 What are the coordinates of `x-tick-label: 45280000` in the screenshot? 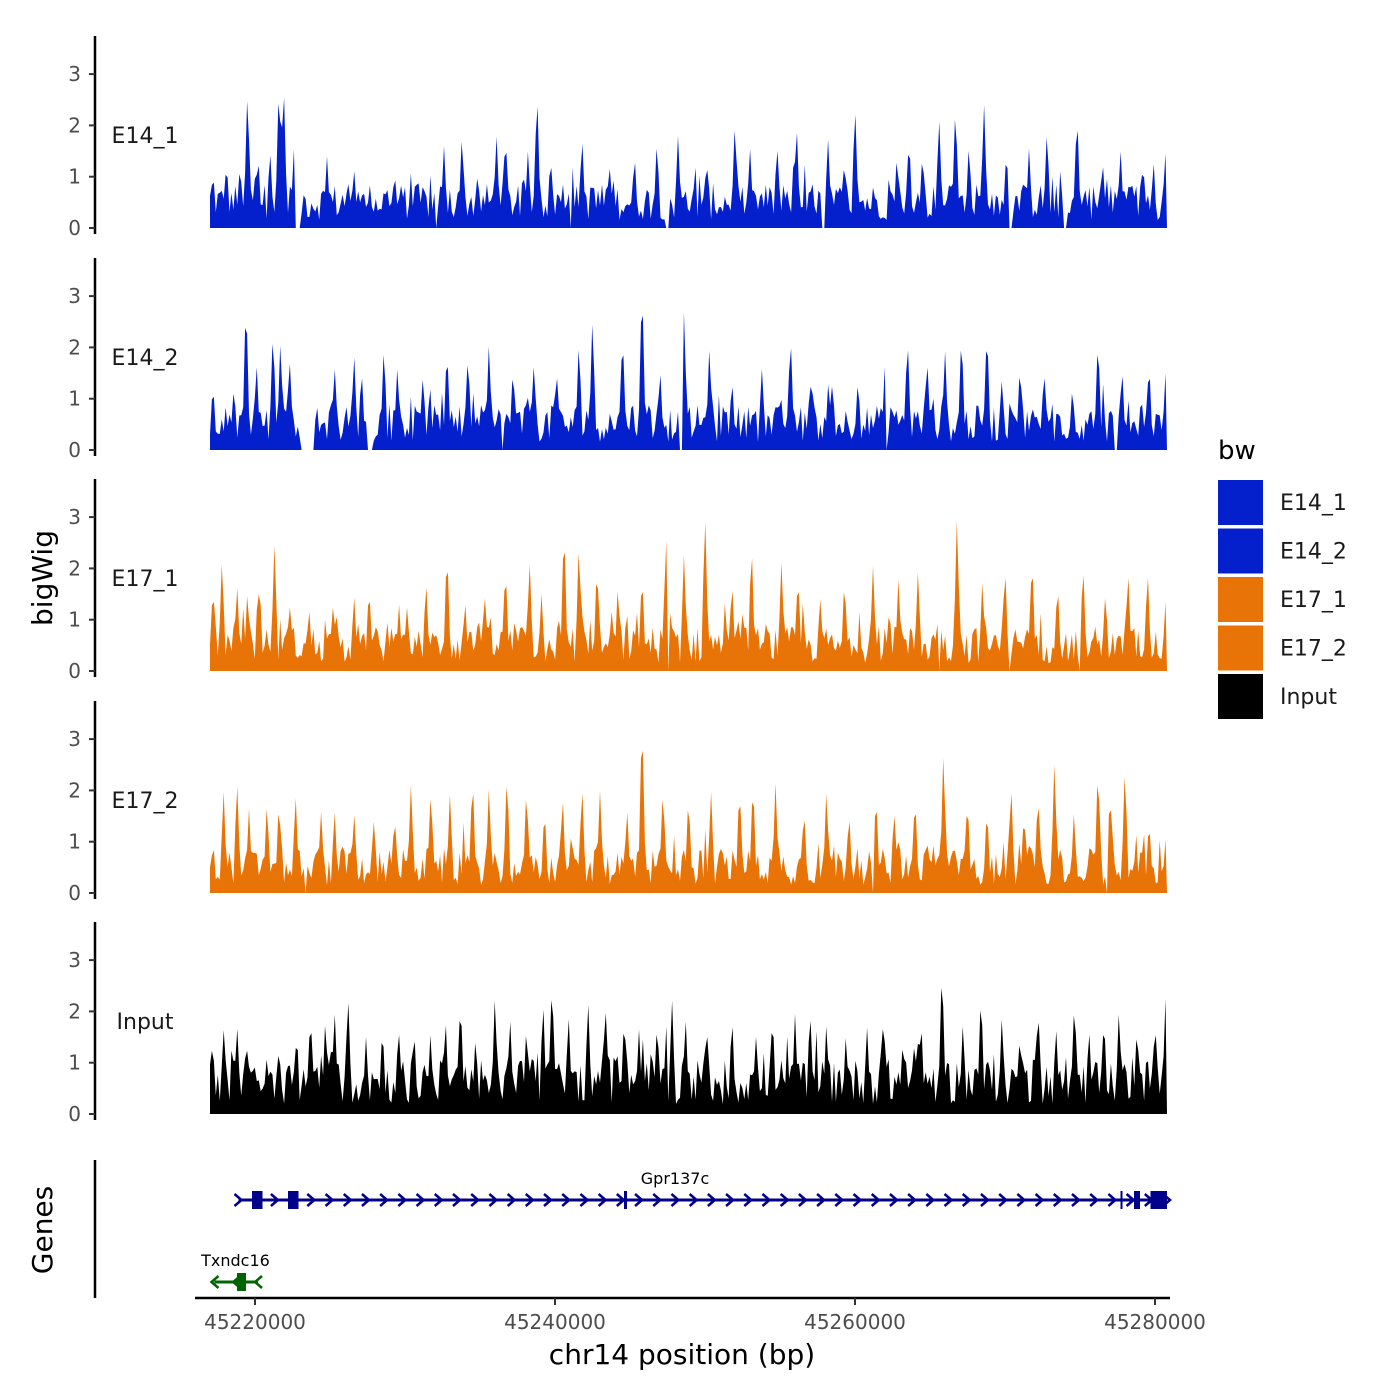 It's located at (1155, 1322).